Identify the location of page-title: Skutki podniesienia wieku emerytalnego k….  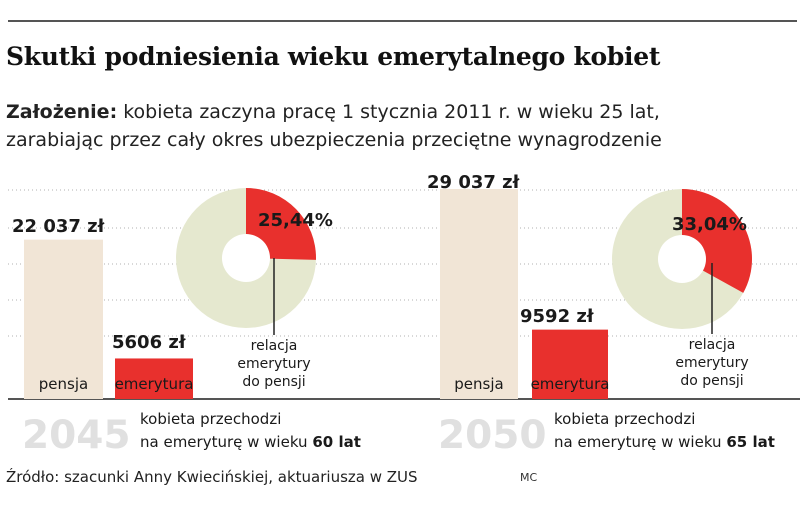
(333, 56).